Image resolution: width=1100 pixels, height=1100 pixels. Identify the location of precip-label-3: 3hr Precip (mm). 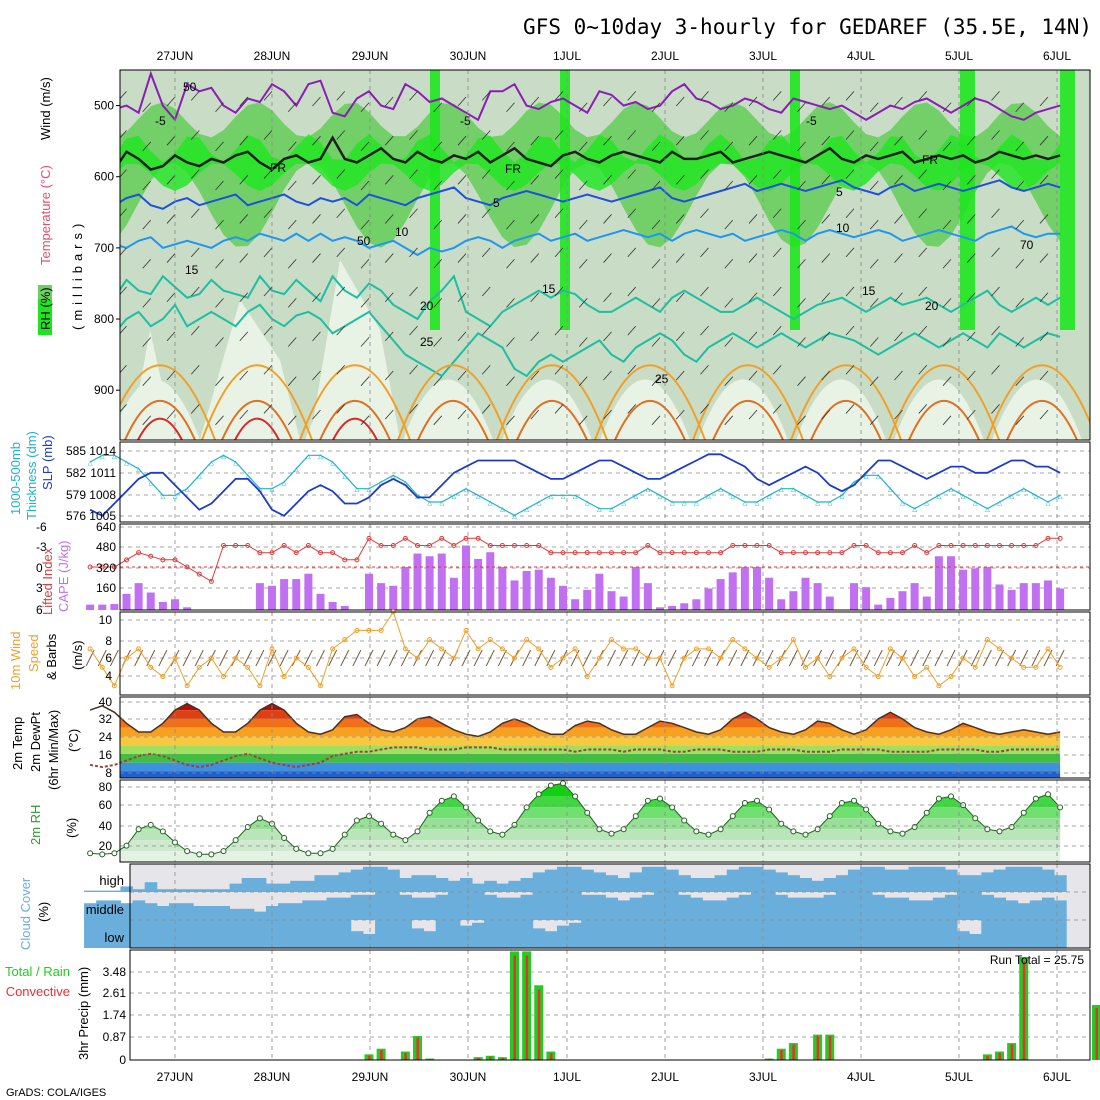
(83, 1013).